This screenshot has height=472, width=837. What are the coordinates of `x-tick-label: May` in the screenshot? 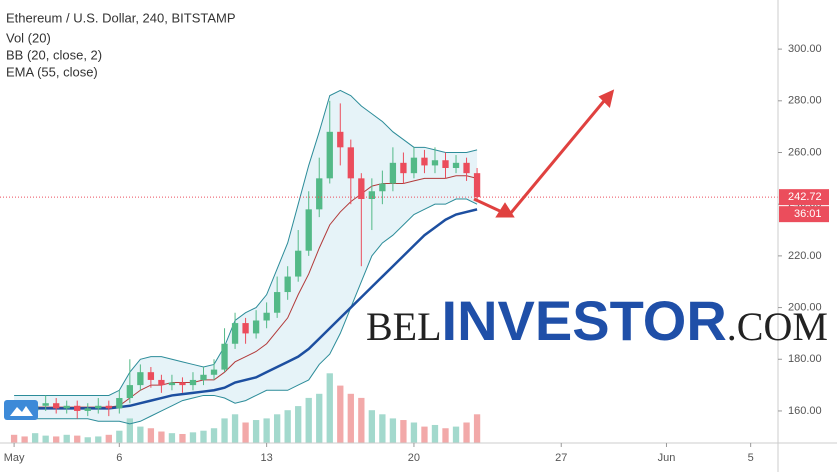 It's located at (14, 458).